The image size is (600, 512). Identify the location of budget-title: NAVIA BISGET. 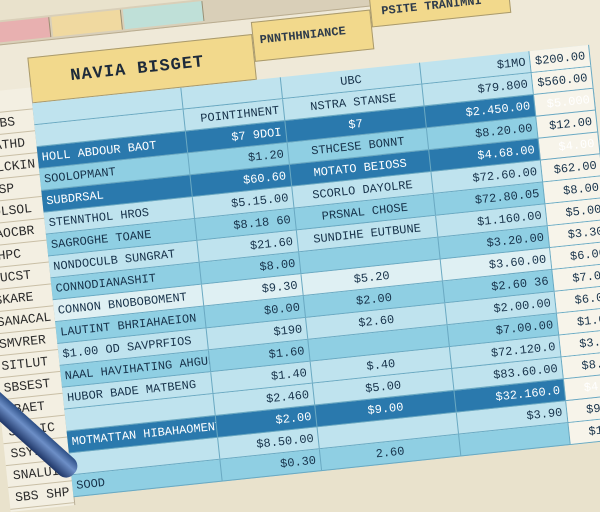
(137, 70).